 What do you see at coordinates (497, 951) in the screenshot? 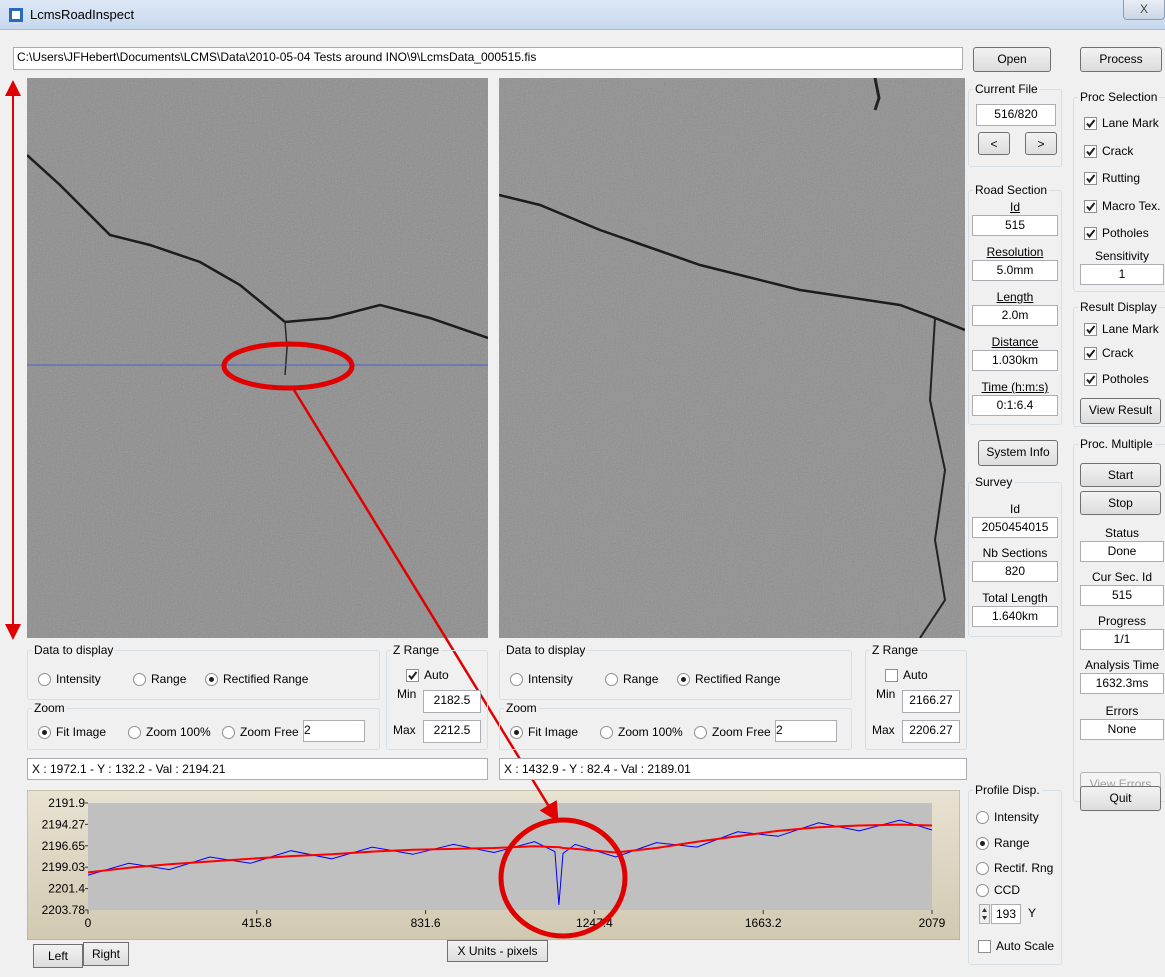
I see `button: X Units - pixels` at bounding box center [497, 951].